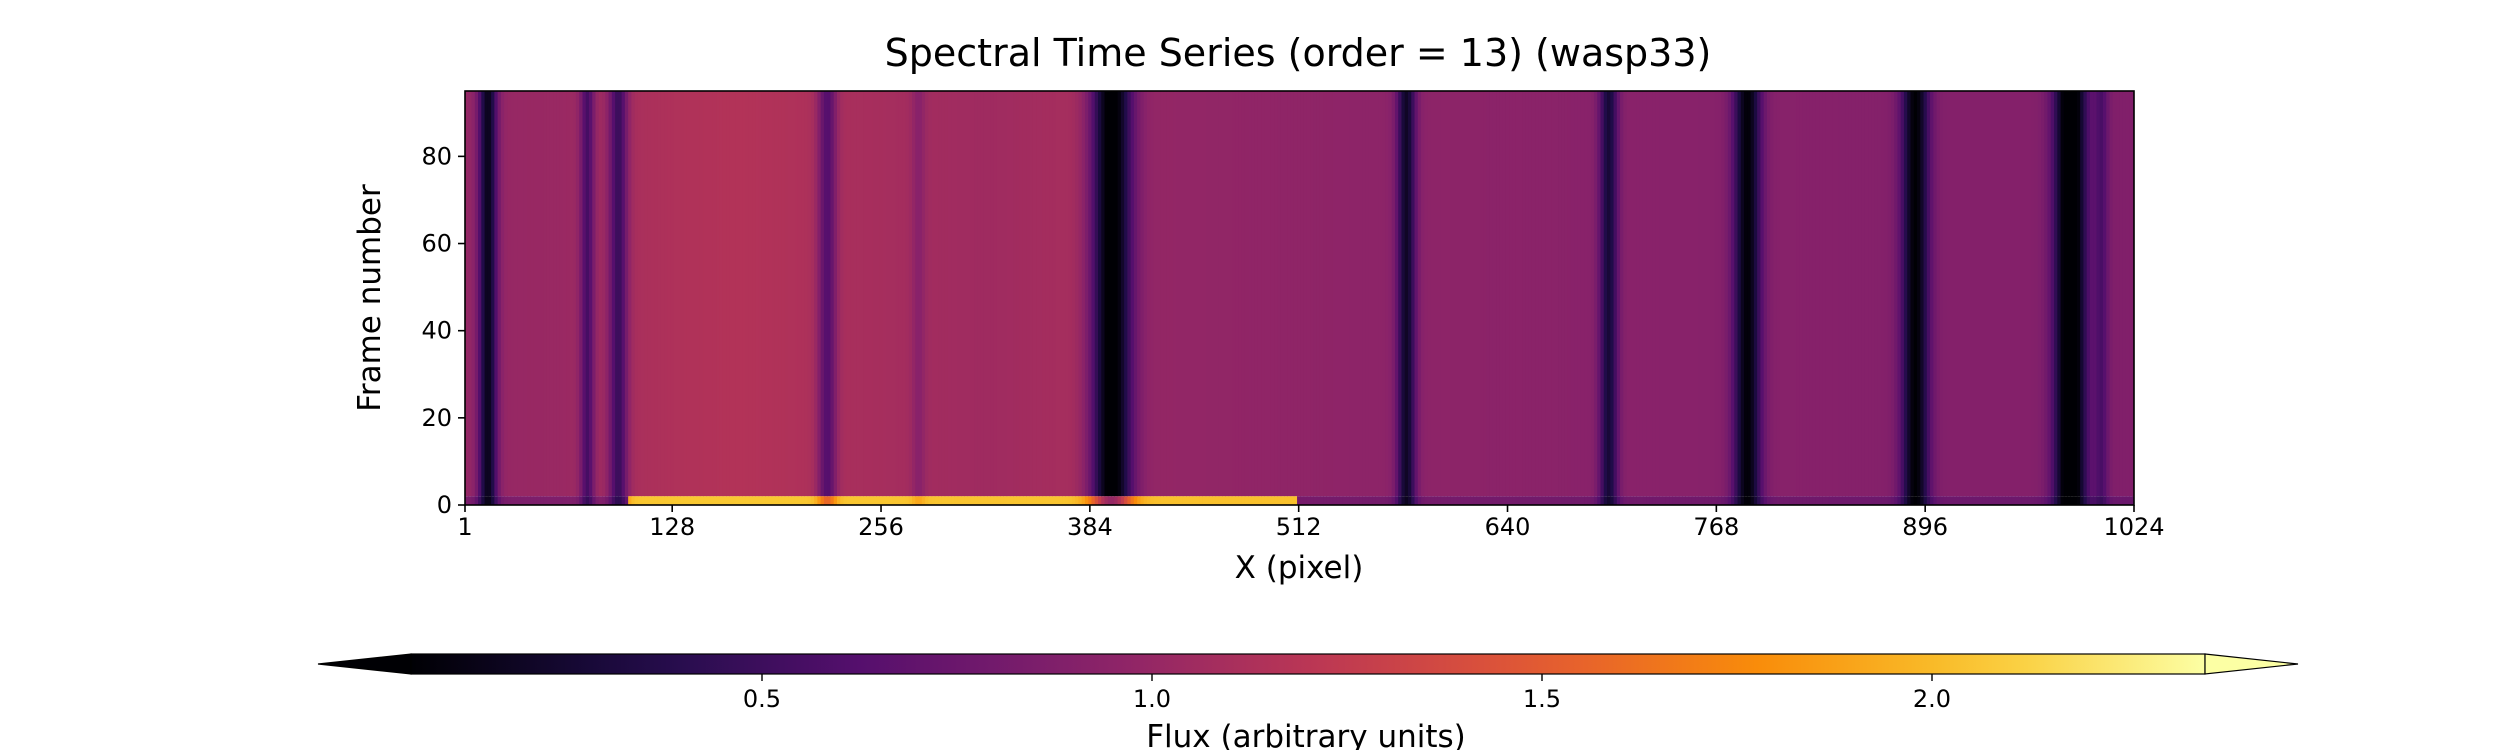 The image size is (2520, 750). I want to click on colorbar-tick-label: 1.5, so click(1542, 699).